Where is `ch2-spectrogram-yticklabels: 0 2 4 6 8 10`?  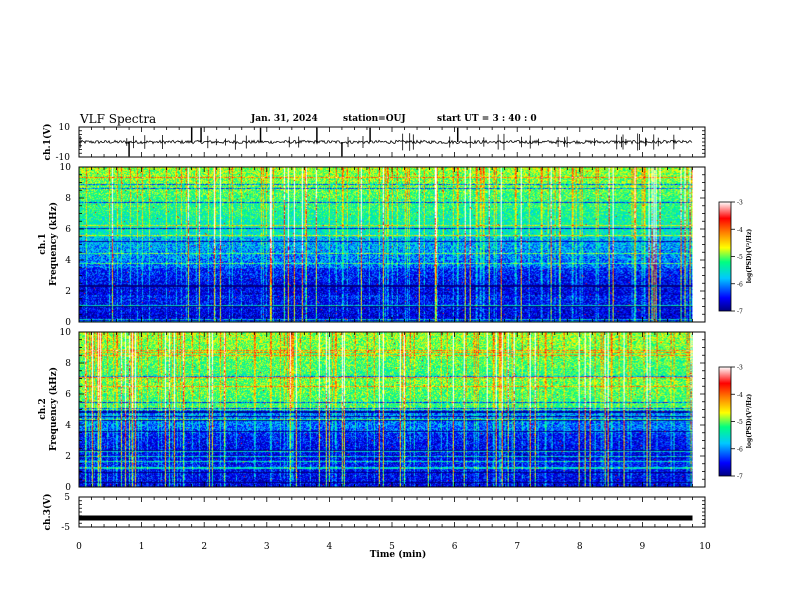
ch2-spectrogram-yticklabels: 0 2 4 6 8 10 is located at coordinates (66, 410).